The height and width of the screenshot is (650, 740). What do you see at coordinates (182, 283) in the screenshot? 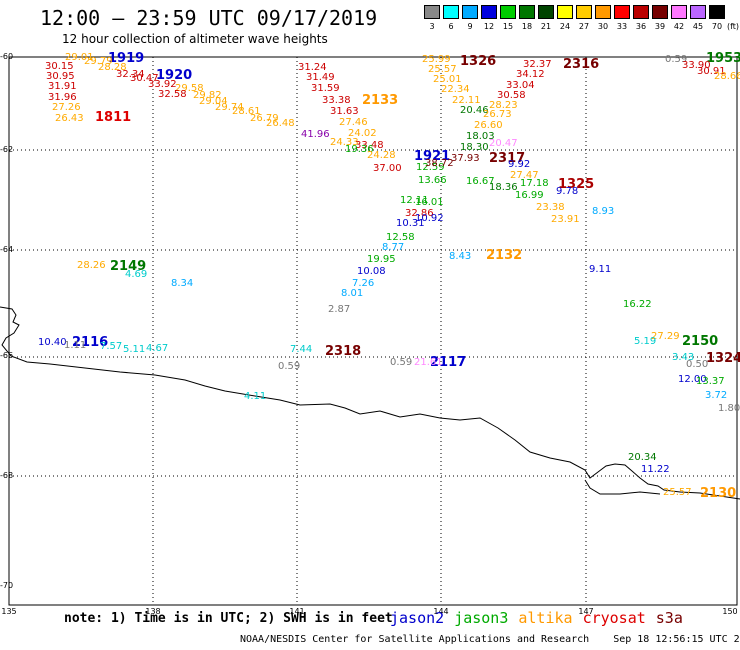
I see `swh-value-label: 8.34` at bounding box center [182, 283].